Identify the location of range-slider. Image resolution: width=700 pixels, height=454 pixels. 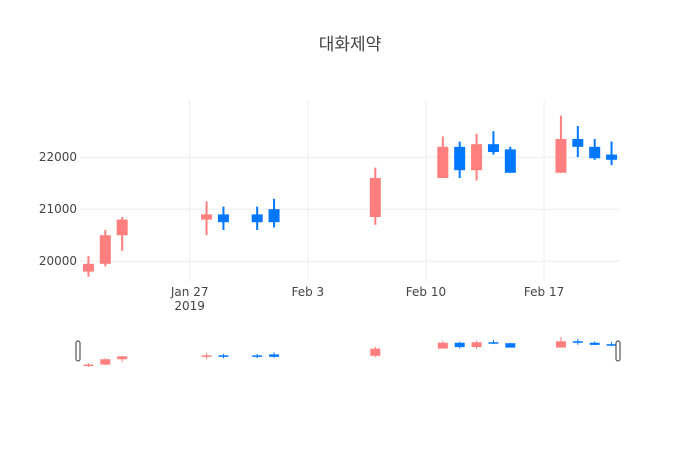
(348, 351).